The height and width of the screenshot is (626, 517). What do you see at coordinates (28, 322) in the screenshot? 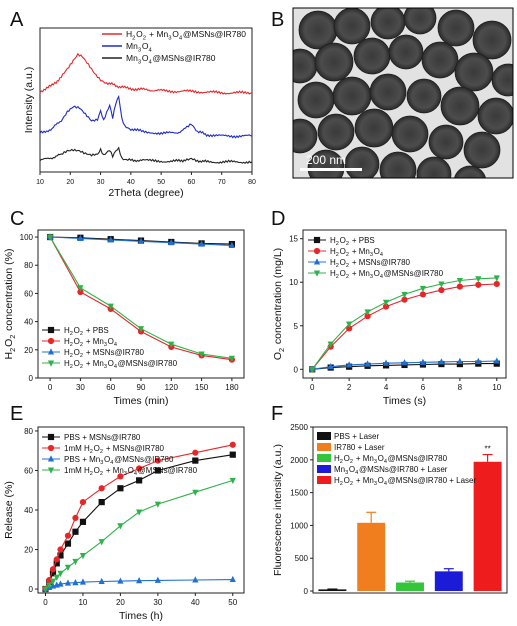
I see `y-tick-label: 40` at bounding box center [28, 322].